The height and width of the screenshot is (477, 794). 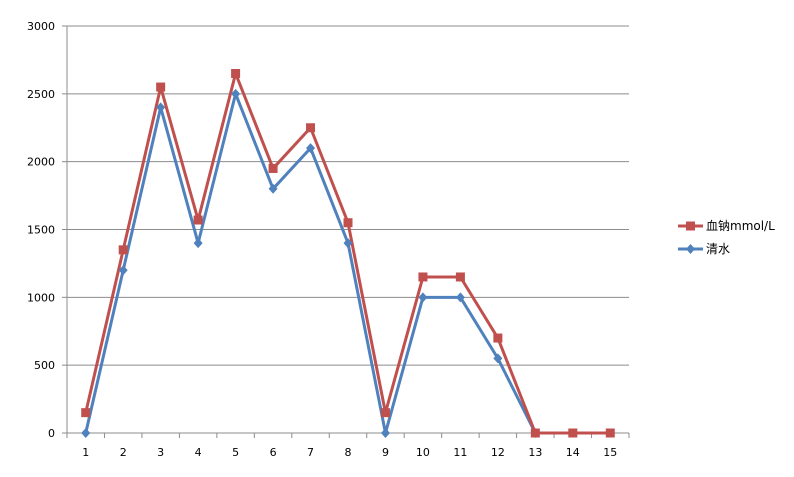 What do you see at coordinates (198, 452) in the screenshot?
I see `x-tick-label: 4` at bounding box center [198, 452].